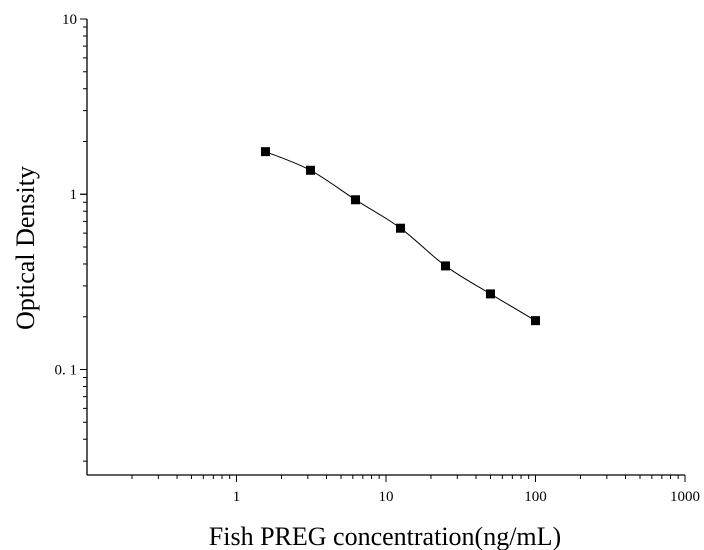 The height and width of the screenshot is (550, 704). I want to click on x-tick-label: 1000, so click(685, 497).